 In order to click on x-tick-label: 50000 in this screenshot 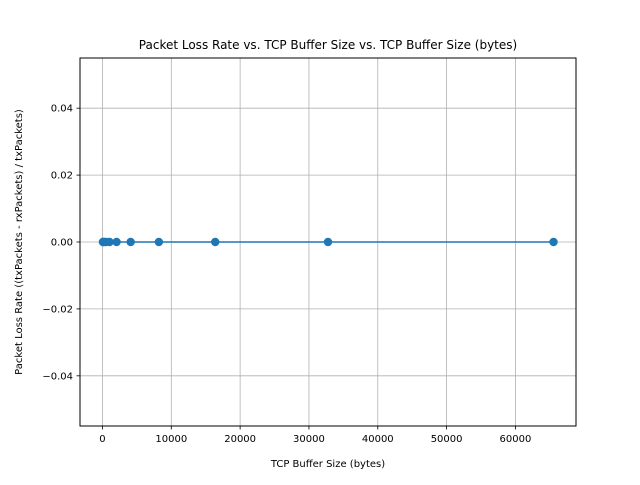, I will do `click(447, 439)`.